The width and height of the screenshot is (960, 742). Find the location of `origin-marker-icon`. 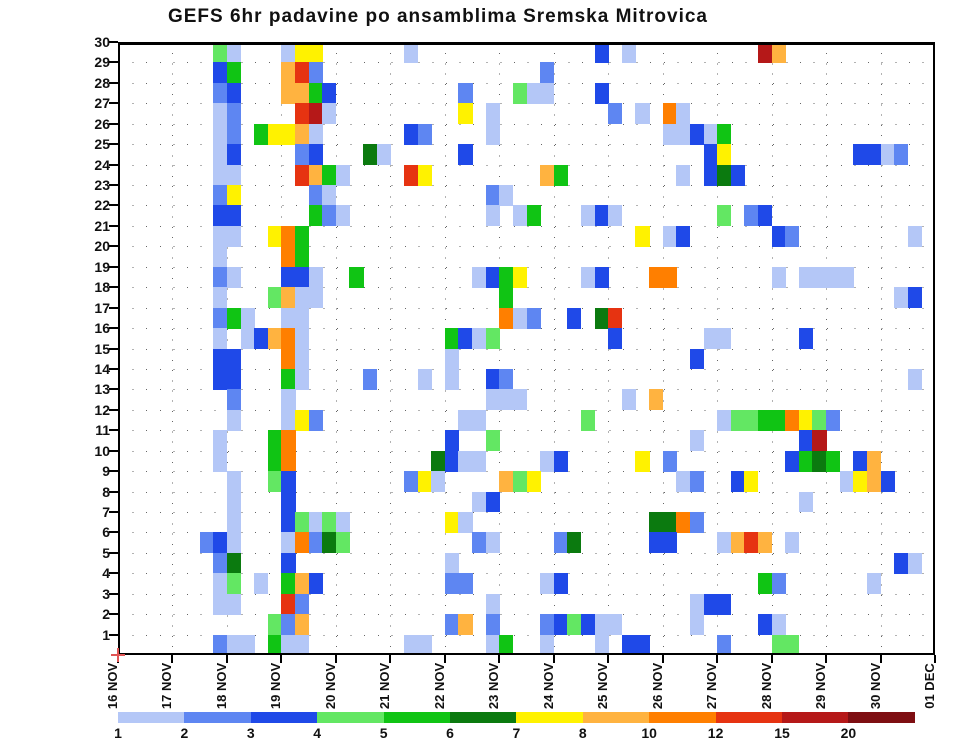

origin-marker-icon is located at coordinates (118, 655).